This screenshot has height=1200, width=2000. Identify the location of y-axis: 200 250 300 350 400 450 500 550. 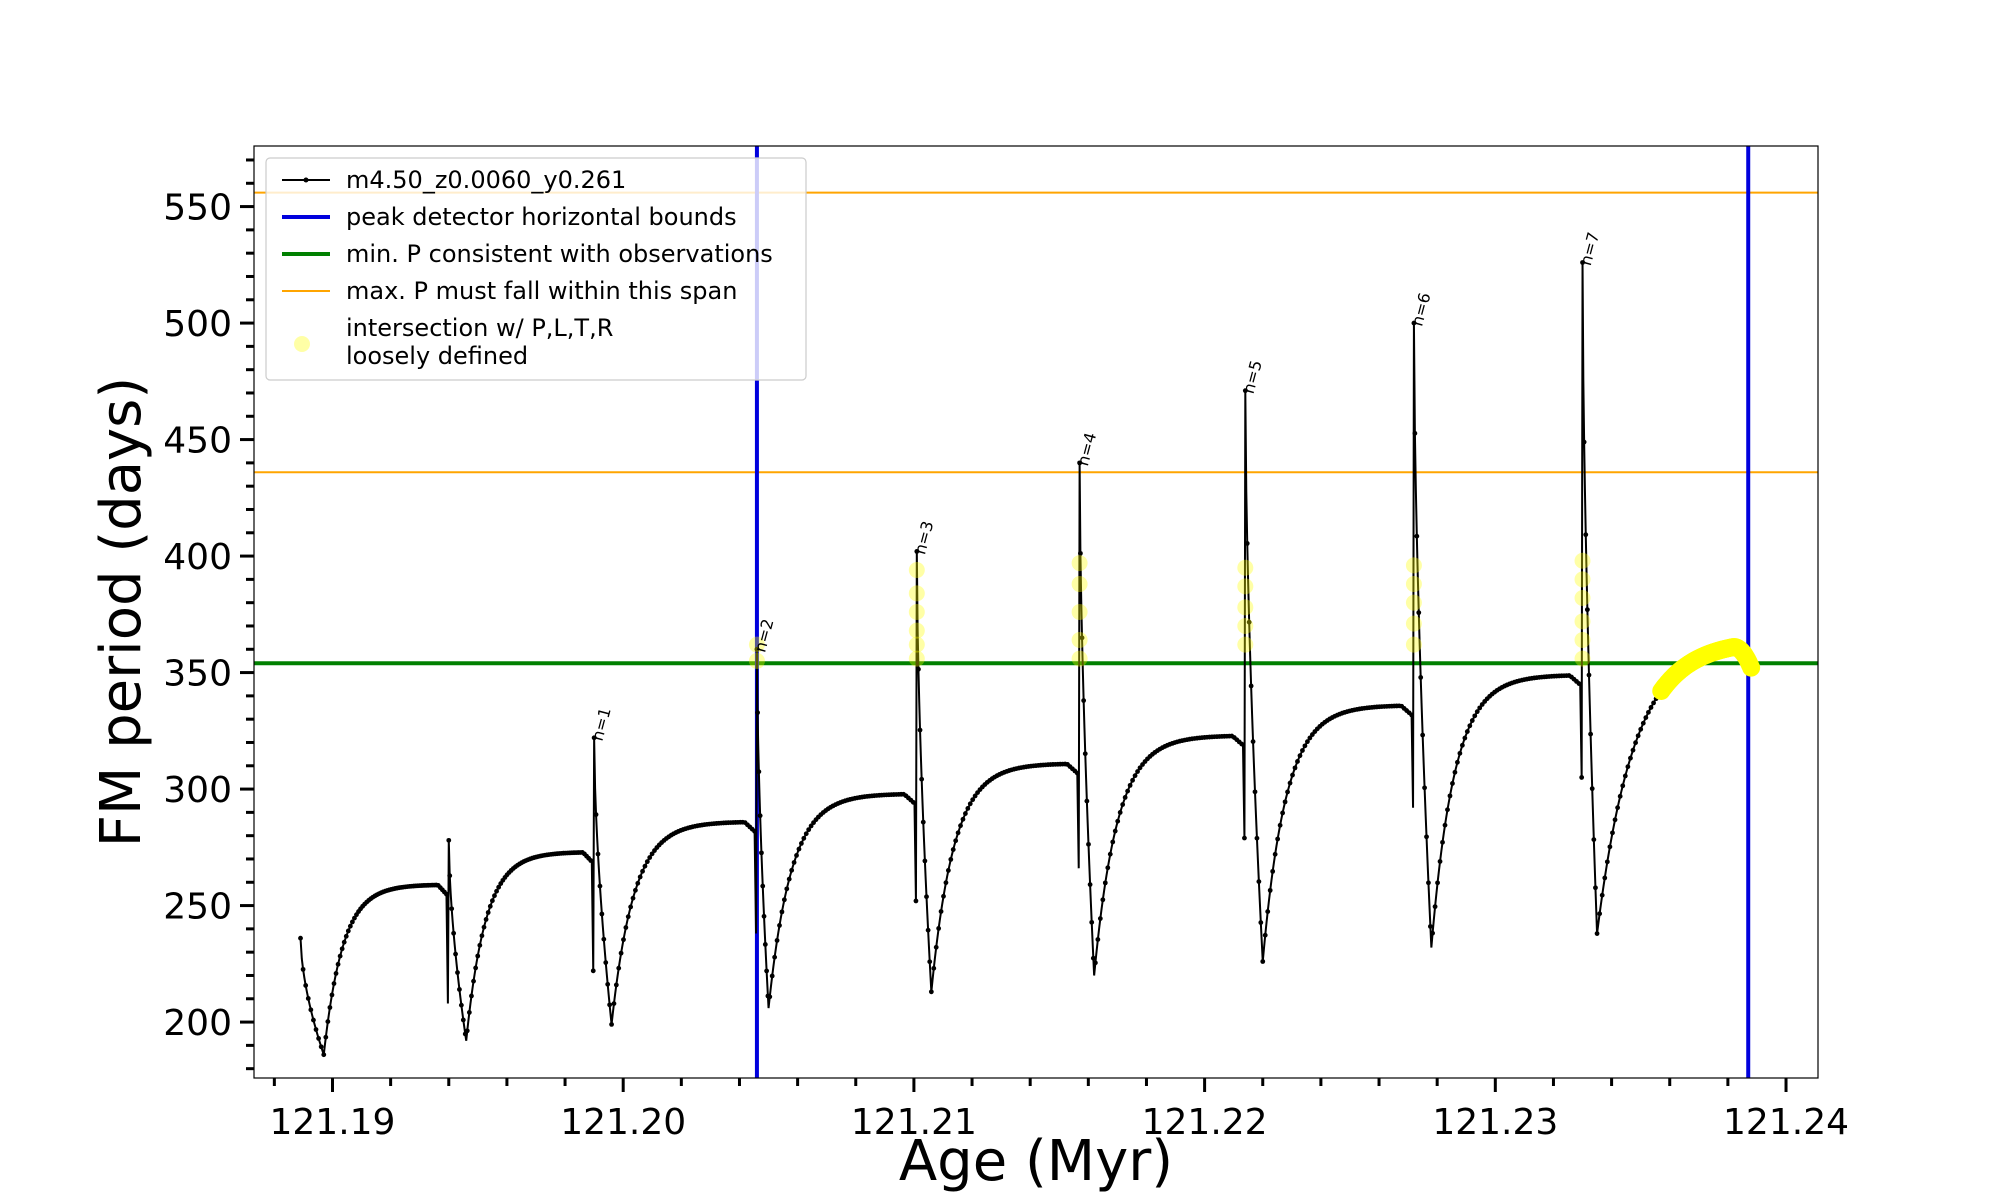
(208, 614).